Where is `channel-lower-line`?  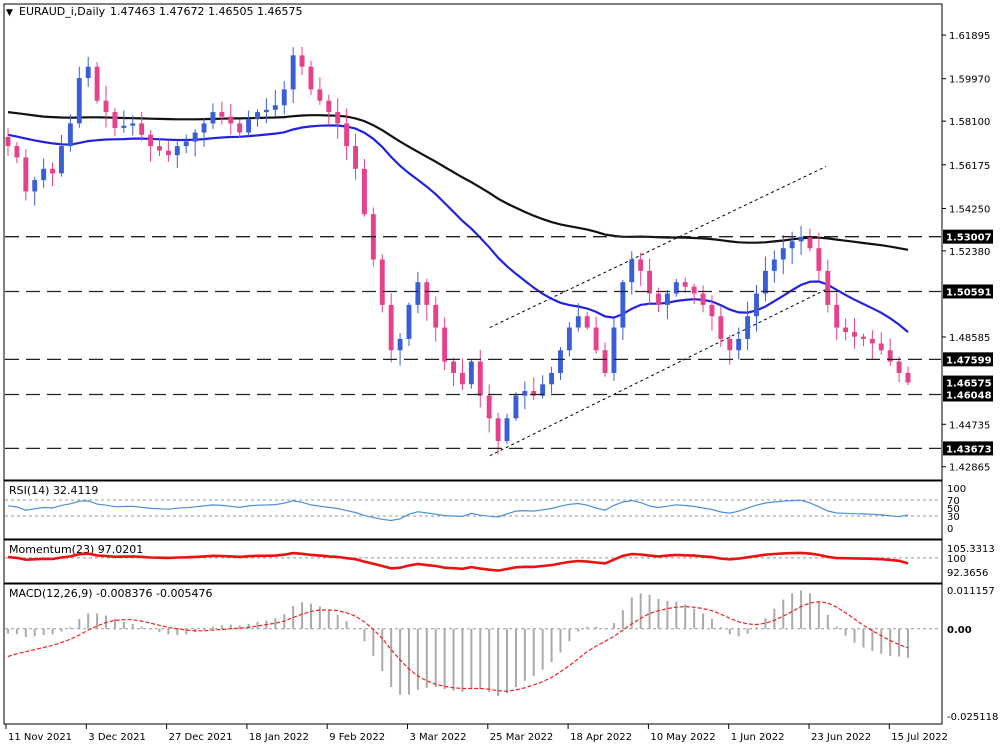 channel-lower-line is located at coordinates (658, 373).